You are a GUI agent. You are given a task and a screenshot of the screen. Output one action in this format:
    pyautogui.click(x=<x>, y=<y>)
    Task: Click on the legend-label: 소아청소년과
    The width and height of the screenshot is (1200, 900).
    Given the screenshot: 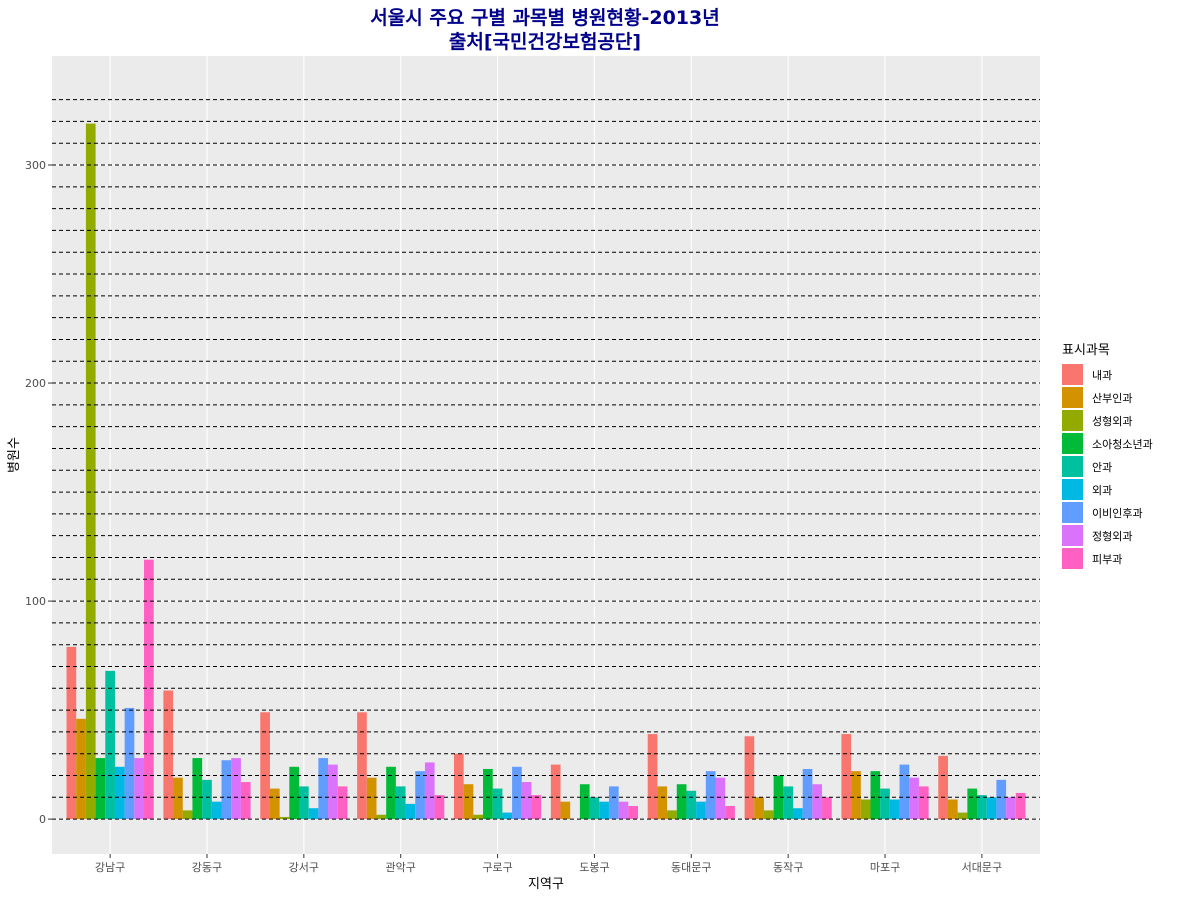 What is the action you would take?
    pyautogui.click(x=1122, y=444)
    